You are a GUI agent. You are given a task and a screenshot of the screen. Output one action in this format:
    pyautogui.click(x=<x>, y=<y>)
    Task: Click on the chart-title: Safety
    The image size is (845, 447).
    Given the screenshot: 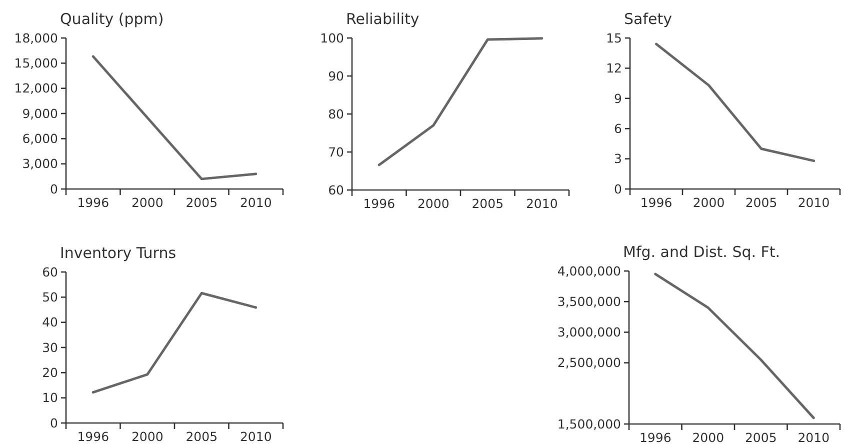 What is the action you would take?
    pyautogui.click(x=648, y=19)
    